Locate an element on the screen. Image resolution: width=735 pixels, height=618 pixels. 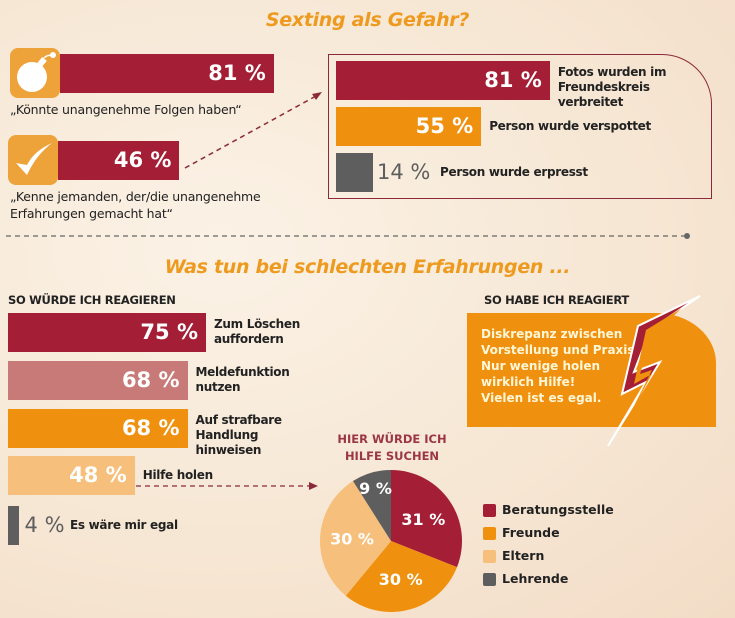
bar: 55 % is located at coordinates (409, 126).